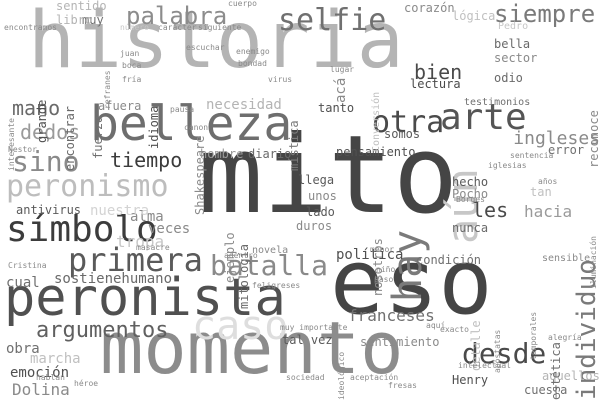 Image resolution: width=600 pixels, height=400 pixels. What do you see at coordinates (391, 315) in the screenshot?
I see `cloud-word: franceses` at bounding box center [391, 315].